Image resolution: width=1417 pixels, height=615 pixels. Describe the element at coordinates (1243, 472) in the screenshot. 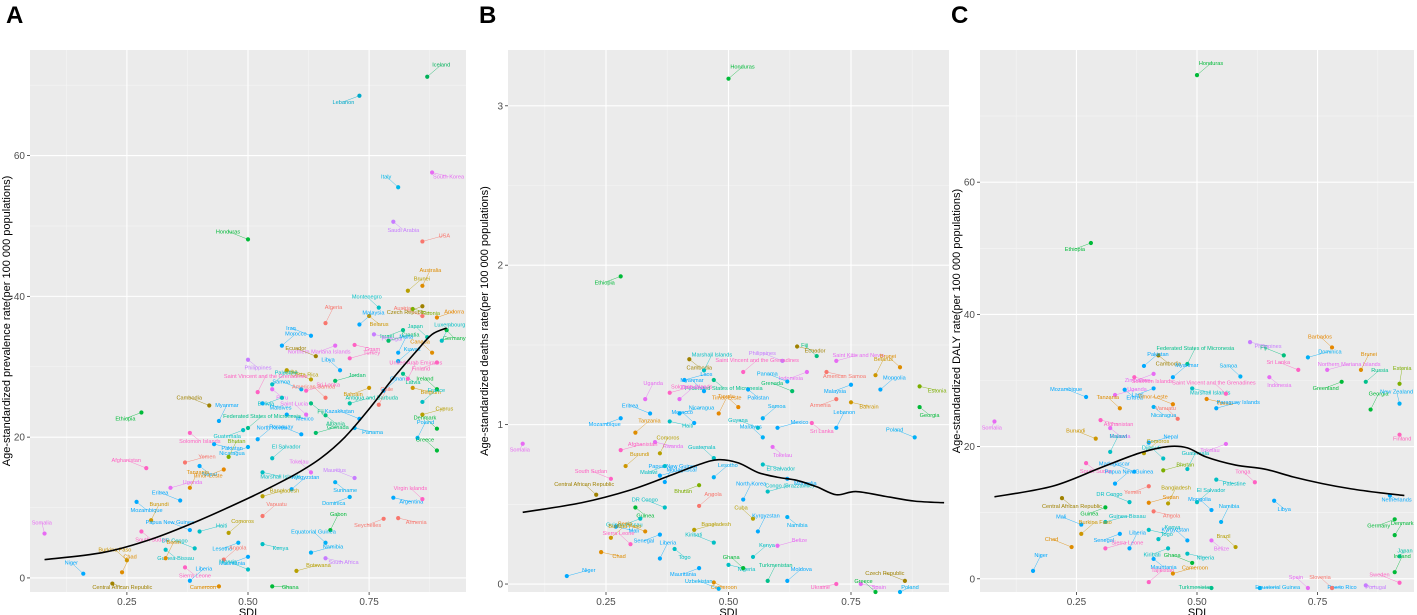

I see `point-label: Tonga` at that location.